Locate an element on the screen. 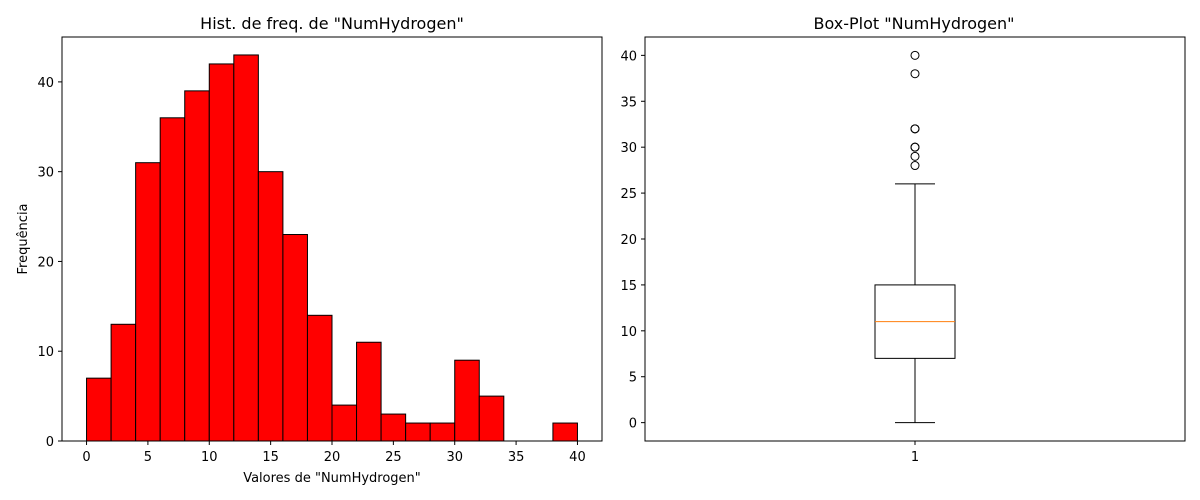  histogram-y-tick-label: 30 is located at coordinates (45, 173).